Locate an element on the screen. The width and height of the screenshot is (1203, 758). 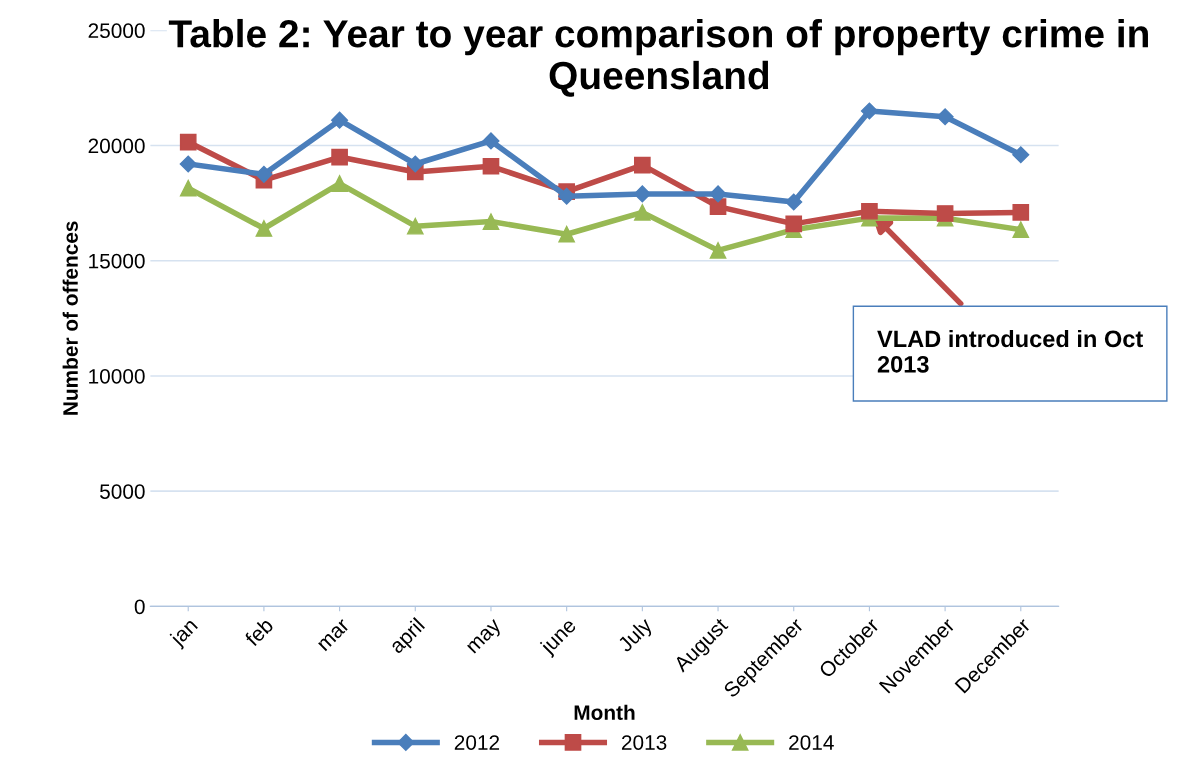
legend-label: 2013 is located at coordinates (644, 742).